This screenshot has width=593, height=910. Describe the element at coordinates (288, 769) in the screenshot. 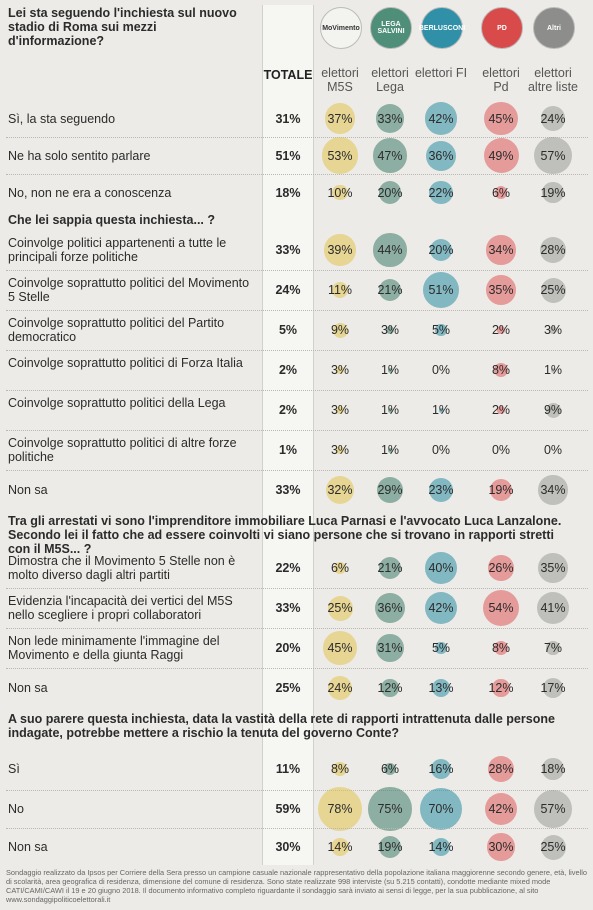

I see `value-cell: 11%` at that location.